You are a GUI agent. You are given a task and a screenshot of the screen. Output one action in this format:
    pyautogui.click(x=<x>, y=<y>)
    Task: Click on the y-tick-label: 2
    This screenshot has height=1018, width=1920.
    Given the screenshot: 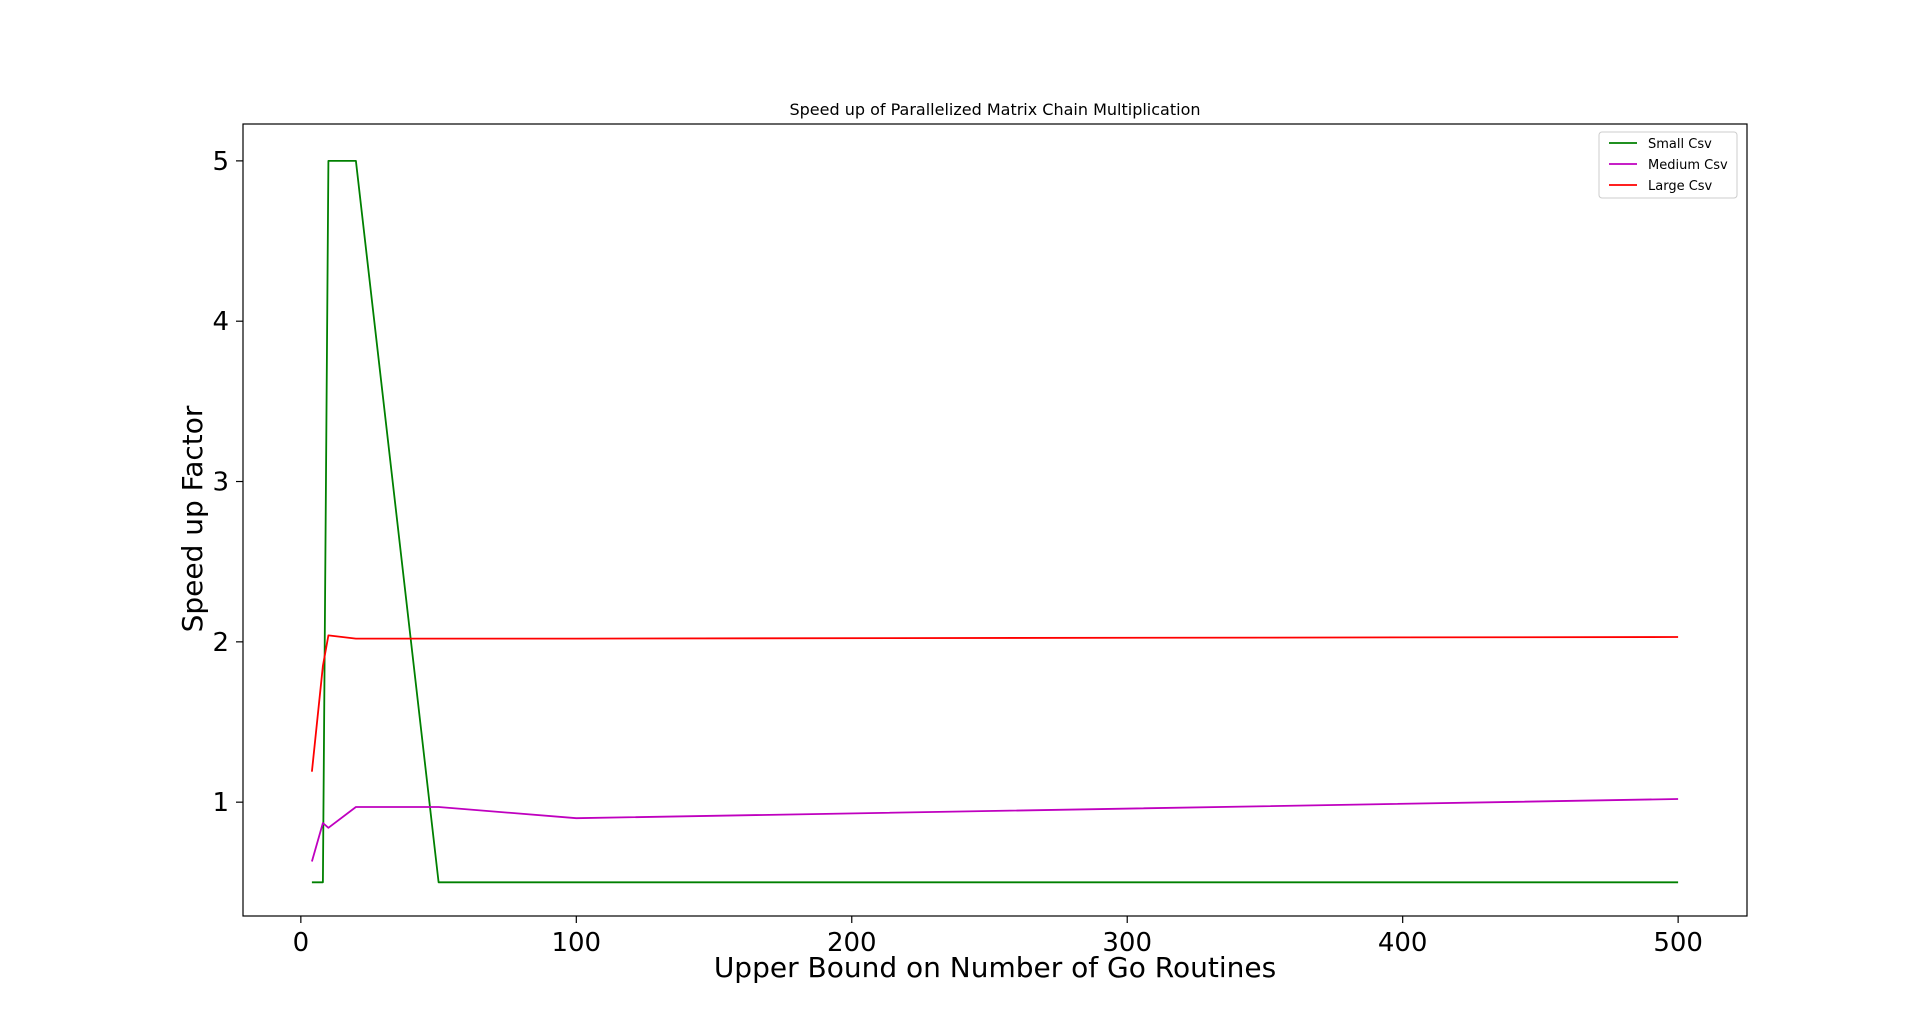 What is the action you would take?
    pyautogui.click(x=220, y=643)
    